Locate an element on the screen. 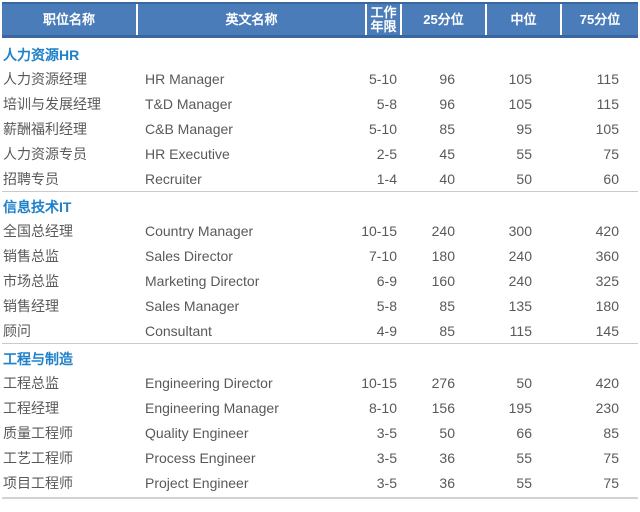  english-name-cell: Marketing Director is located at coordinates (202, 280).